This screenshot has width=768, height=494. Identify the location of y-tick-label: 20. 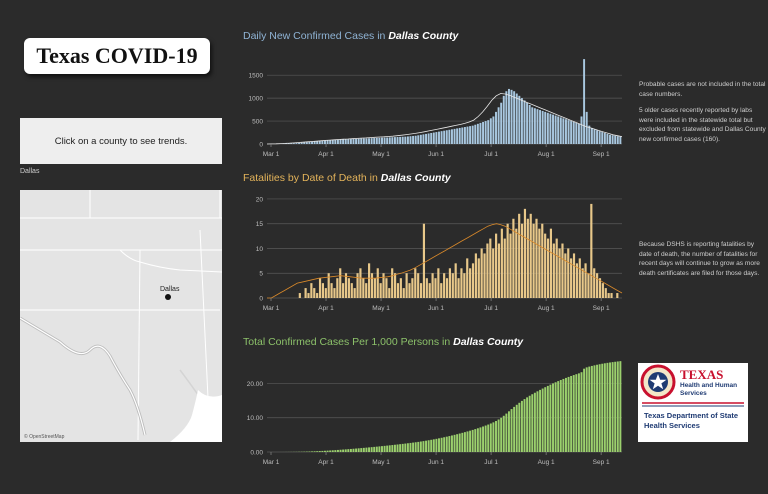
(260, 199).